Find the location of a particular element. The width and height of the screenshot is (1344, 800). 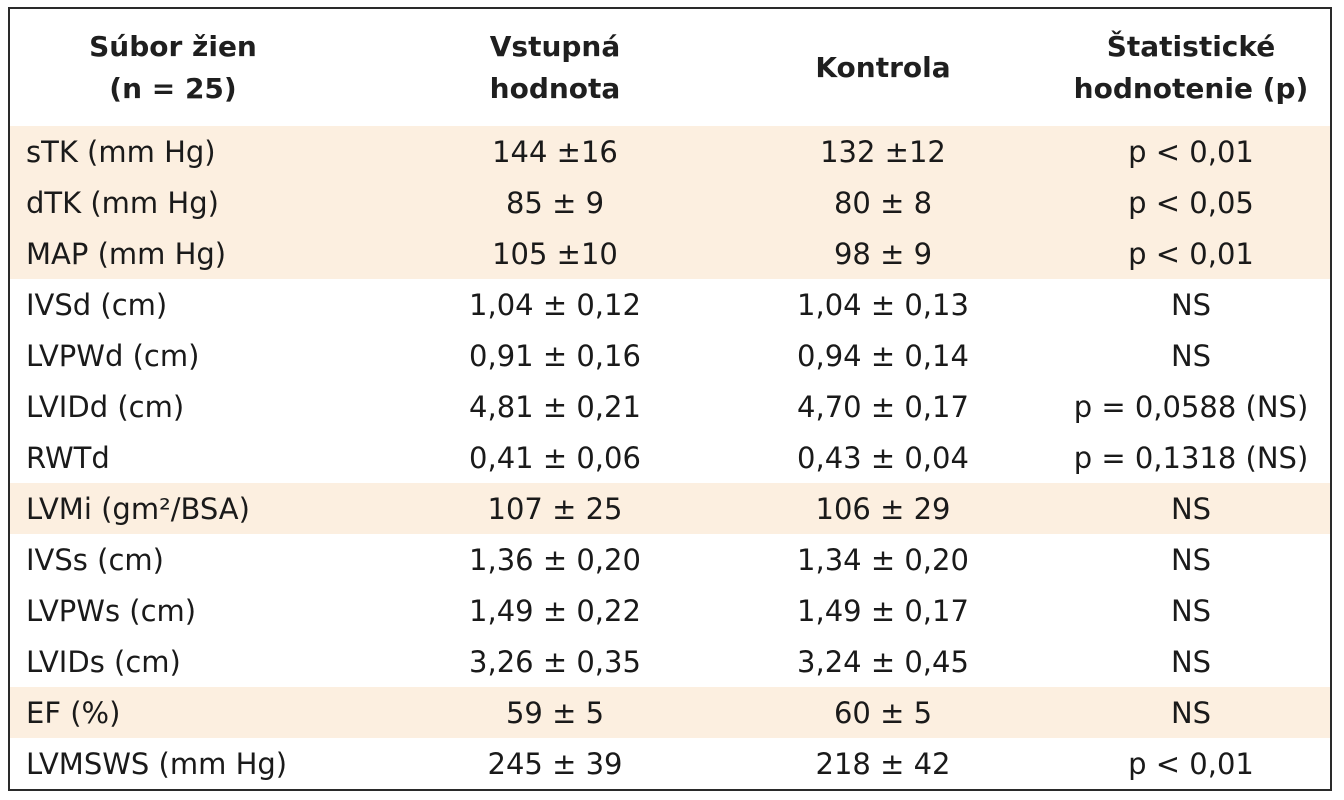

header-cohort: Súbor žien (n = 25) is located at coordinates (201, 67).